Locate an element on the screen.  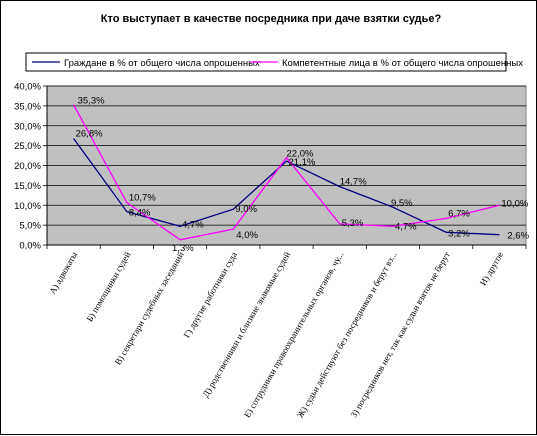
y-tick-label: 10,0% is located at coordinates (27, 206).